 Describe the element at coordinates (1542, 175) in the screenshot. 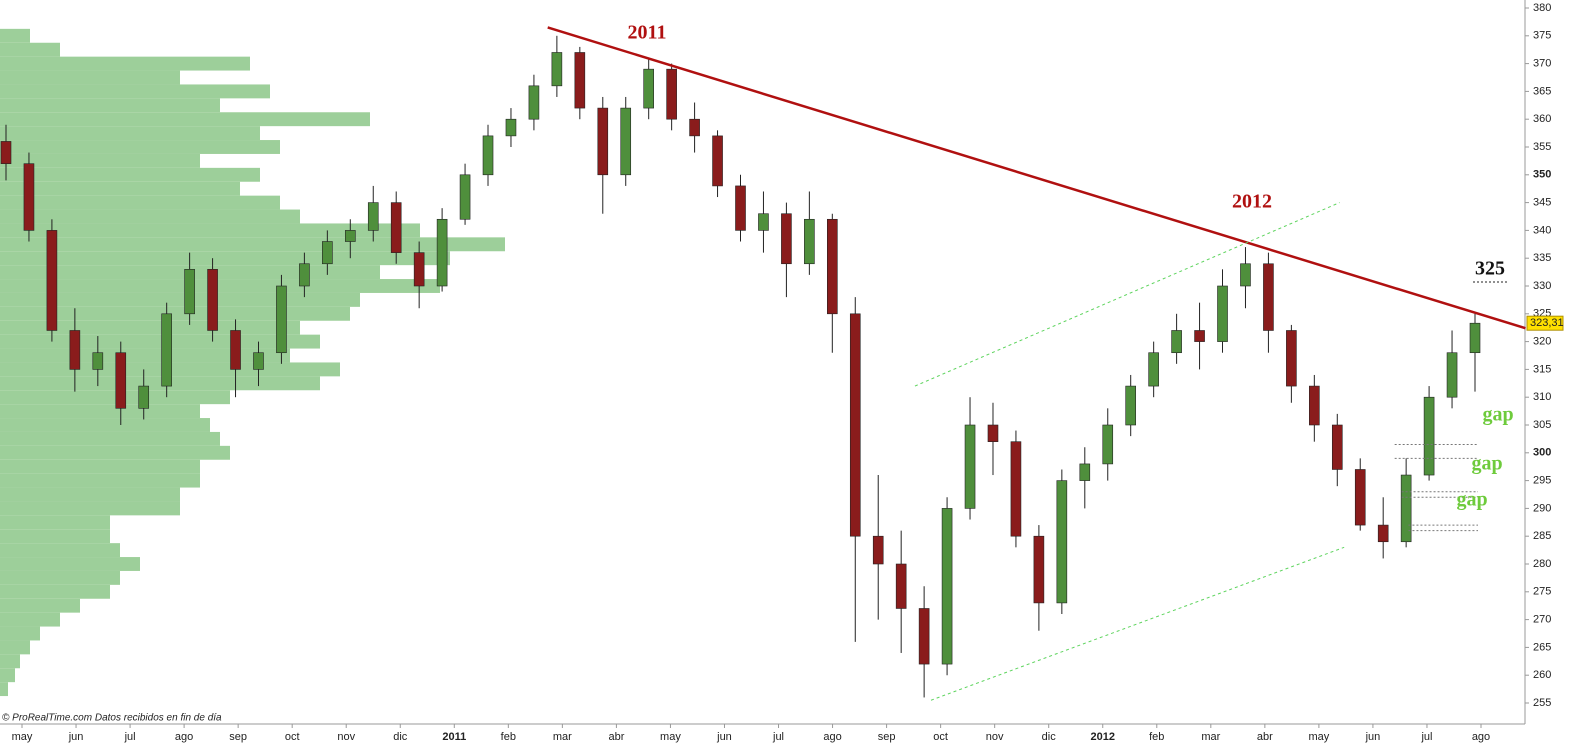

I see `y-tick-label: 350` at that location.